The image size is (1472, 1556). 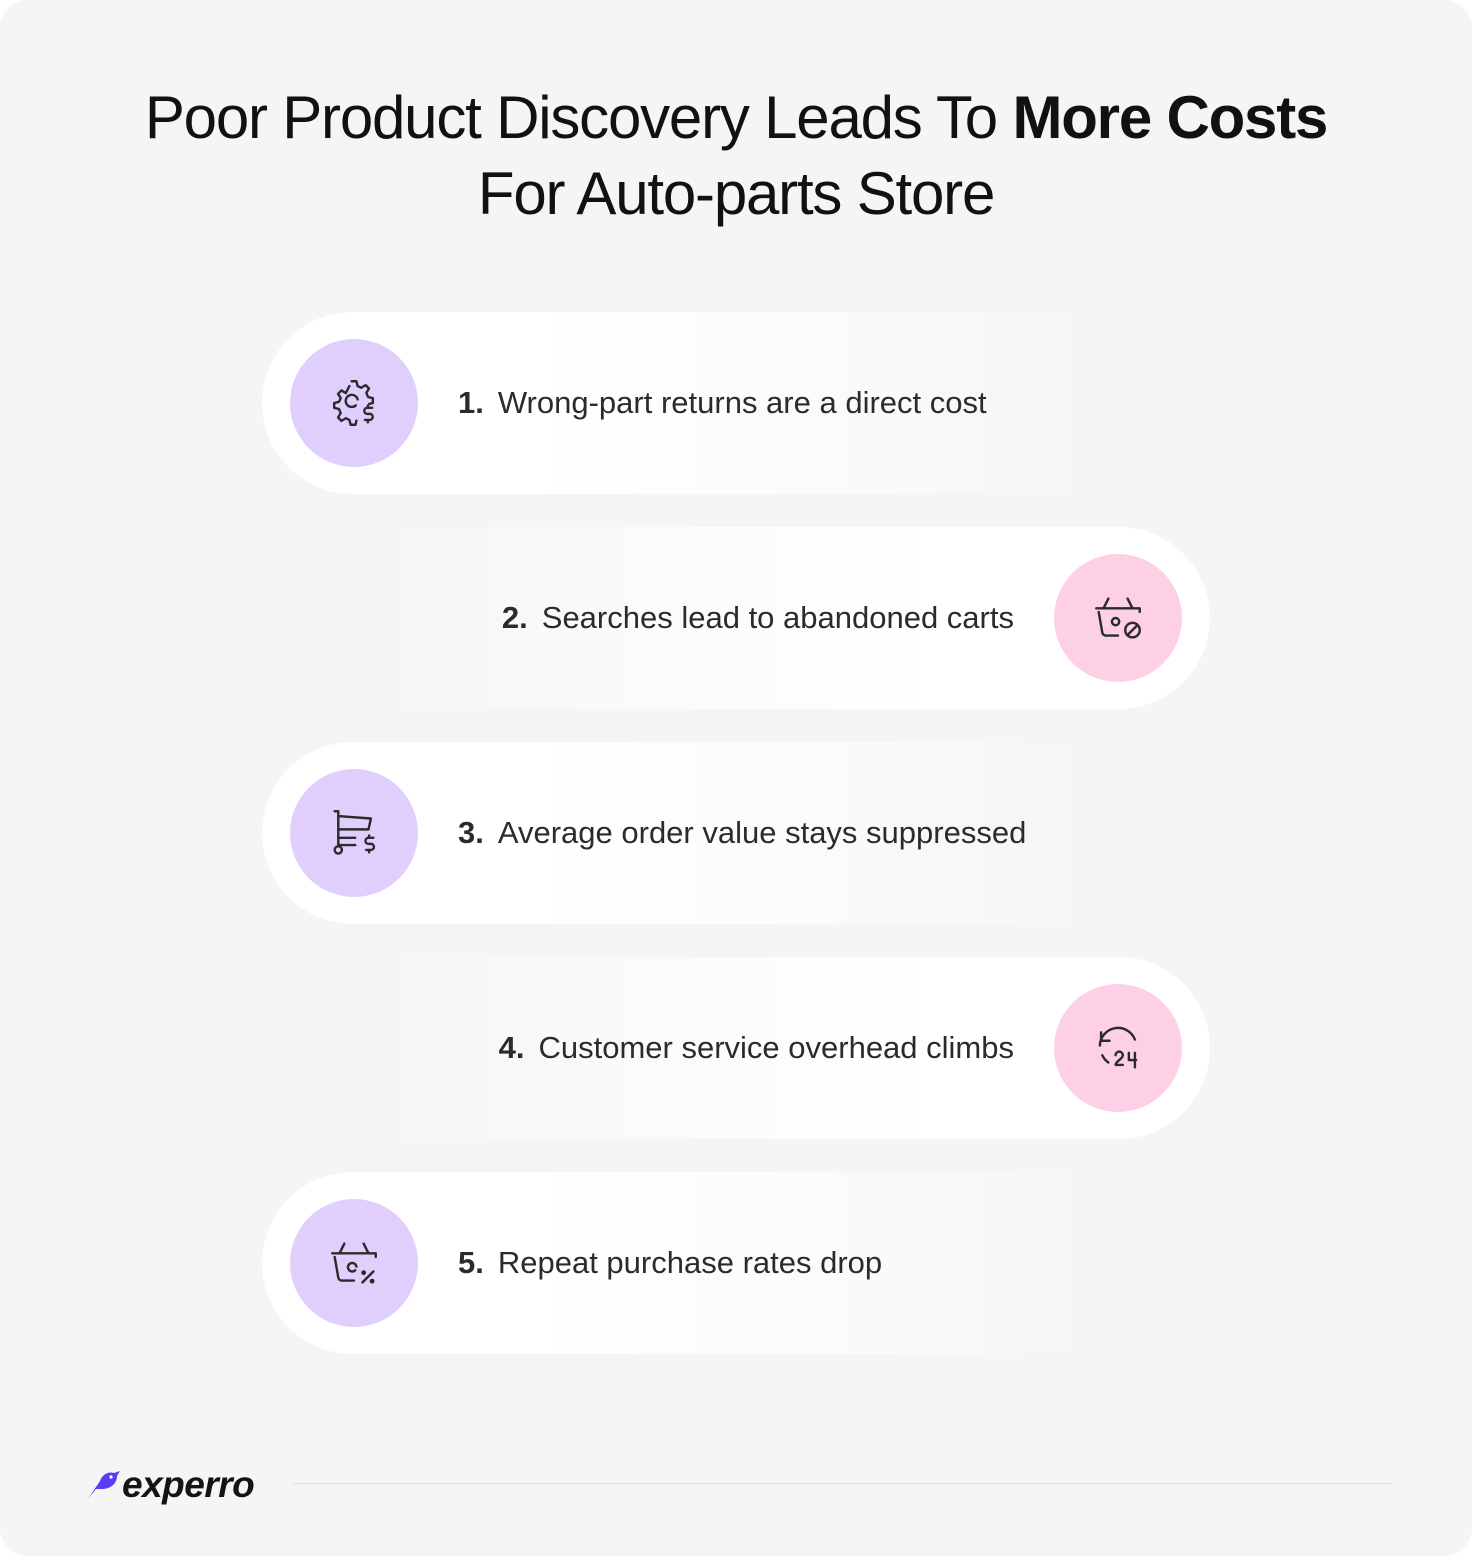 I want to click on footer-divider, so click(x=842, y=1483).